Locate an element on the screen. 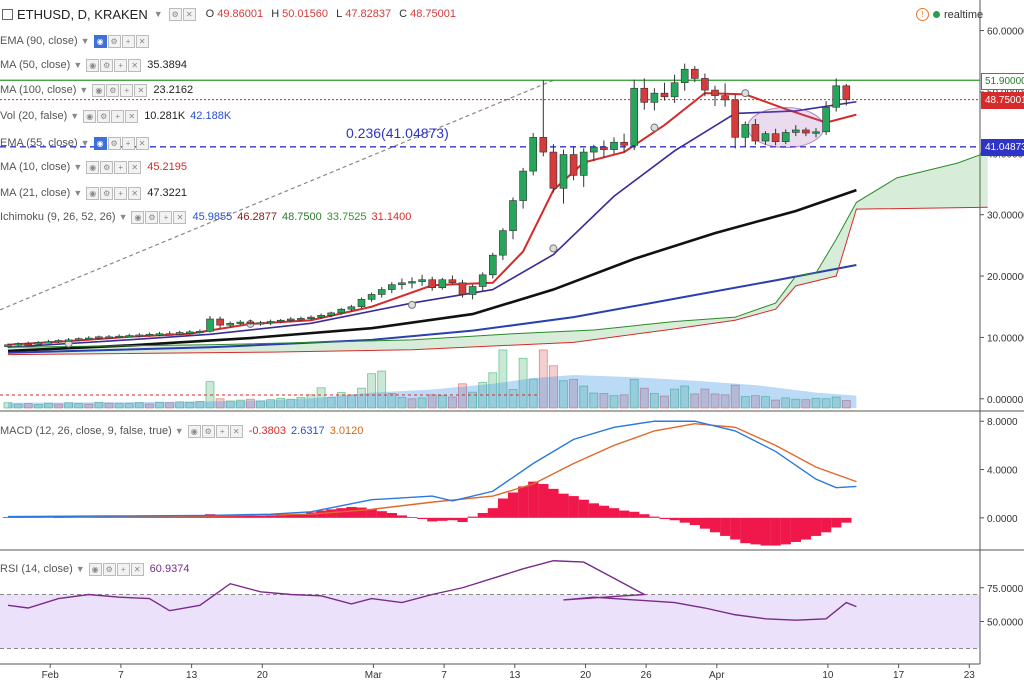 This screenshot has height=682, width=1024. indicator-row: MA (10, close) ▼ ◉ ⚙ + ✕ 45.2195 is located at coordinates (96, 167).